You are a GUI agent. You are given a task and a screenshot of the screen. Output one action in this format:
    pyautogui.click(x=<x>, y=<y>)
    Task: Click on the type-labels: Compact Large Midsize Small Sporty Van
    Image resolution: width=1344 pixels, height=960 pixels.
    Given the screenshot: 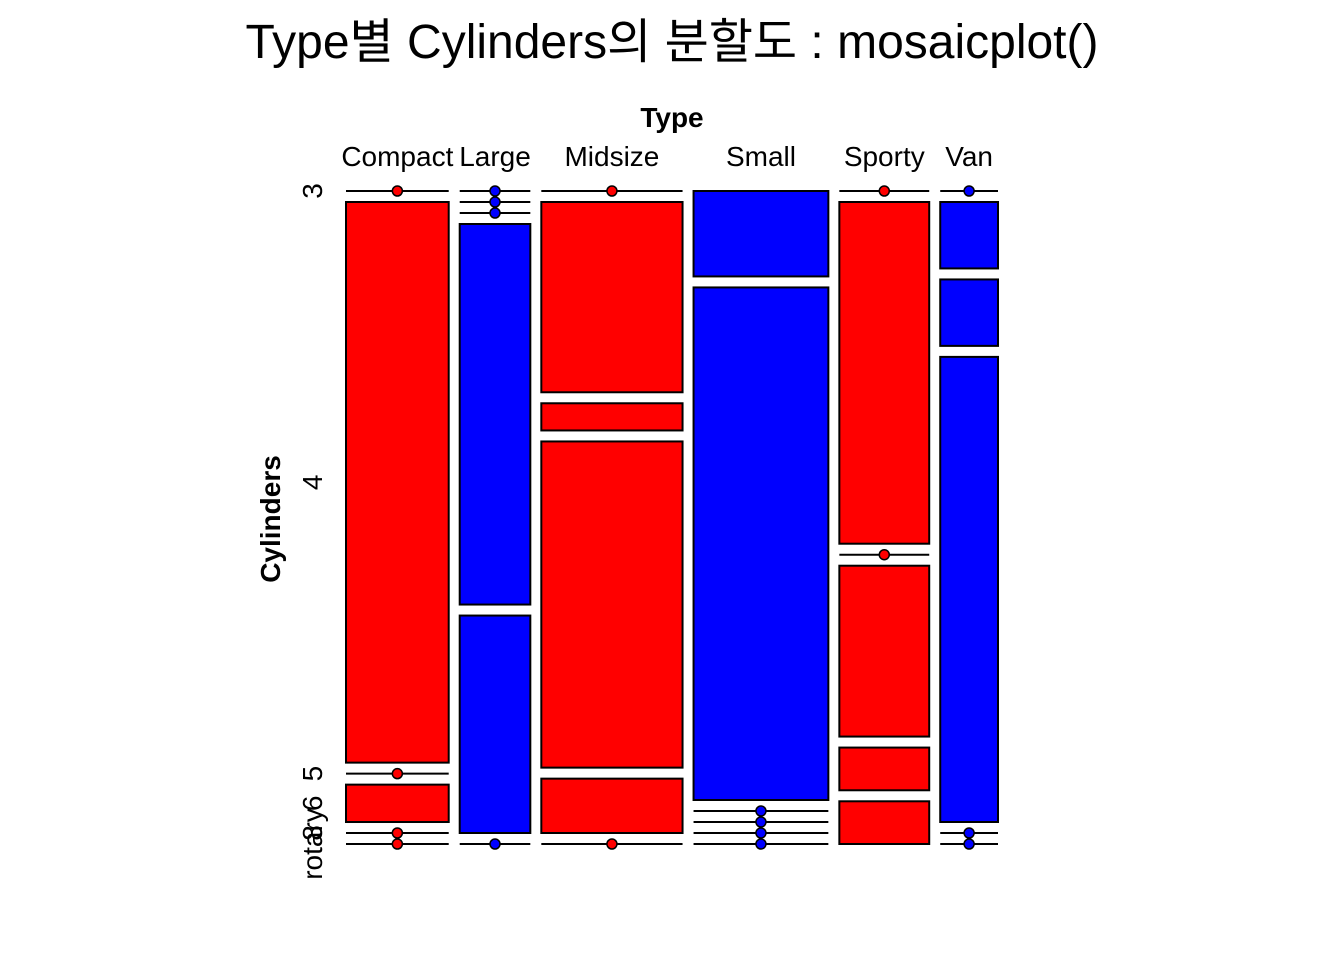 What is the action you would take?
    pyautogui.click(x=667, y=156)
    